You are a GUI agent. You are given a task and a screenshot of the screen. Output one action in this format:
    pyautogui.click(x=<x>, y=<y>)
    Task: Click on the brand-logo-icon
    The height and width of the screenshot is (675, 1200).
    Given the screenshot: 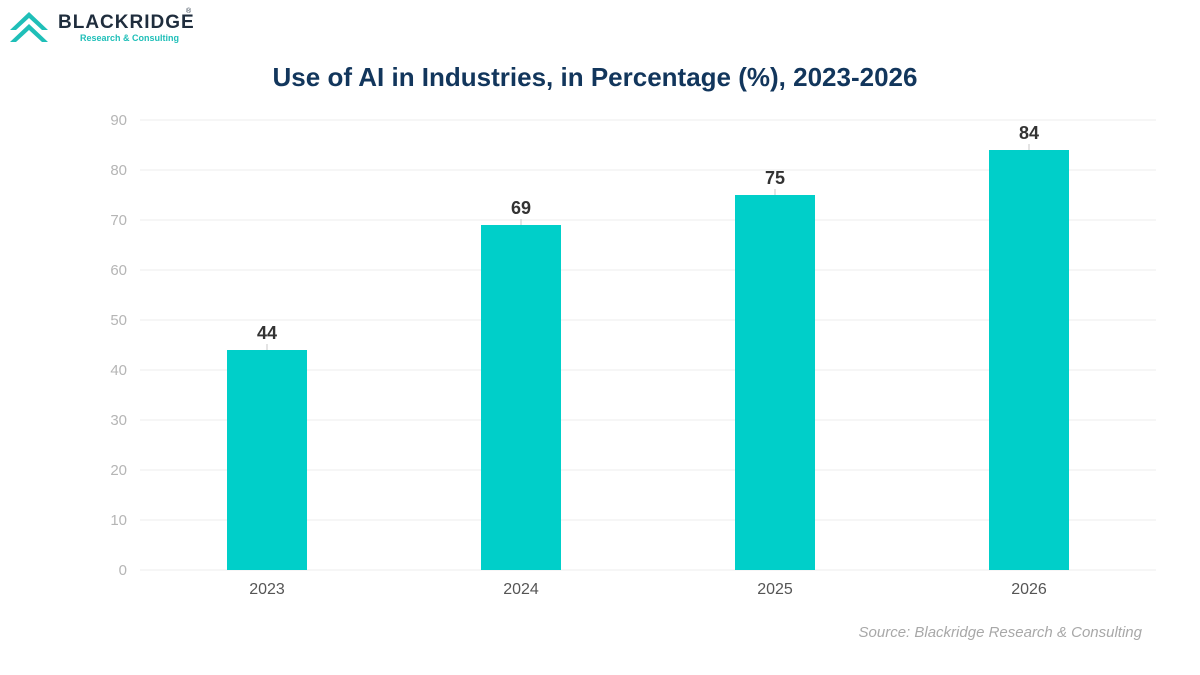 What is the action you would take?
    pyautogui.click(x=29, y=27)
    